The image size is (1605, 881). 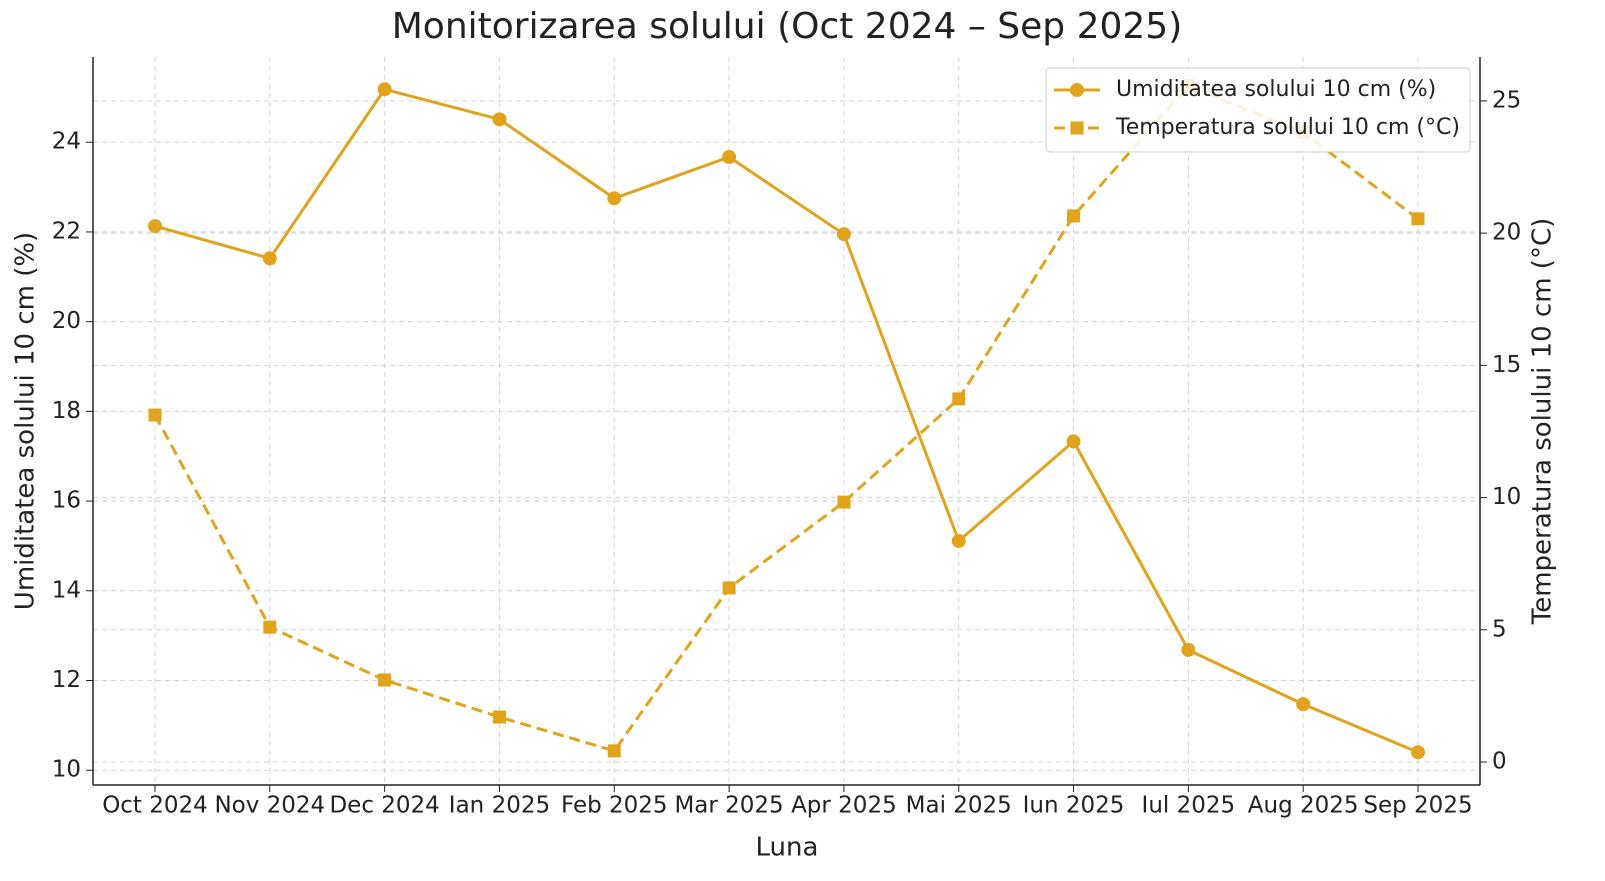 What do you see at coordinates (1189, 806) in the screenshot?
I see `x-tick-label: Iul 2025` at bounding box center [1189, 806].